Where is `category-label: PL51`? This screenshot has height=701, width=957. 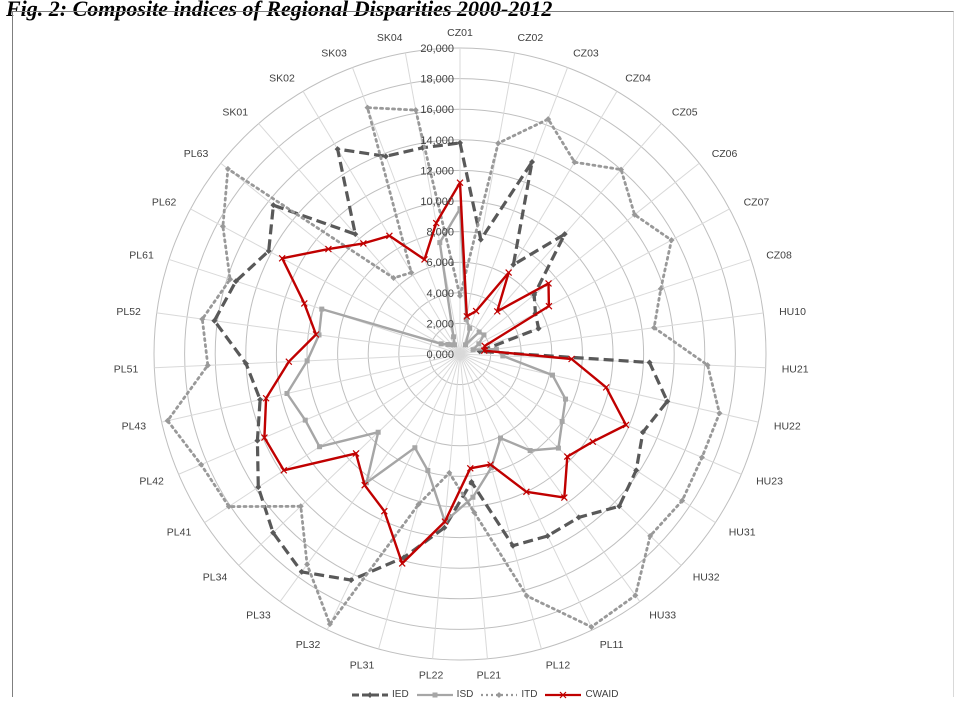 category-label: PL51 is located at coordinates (126, 369).